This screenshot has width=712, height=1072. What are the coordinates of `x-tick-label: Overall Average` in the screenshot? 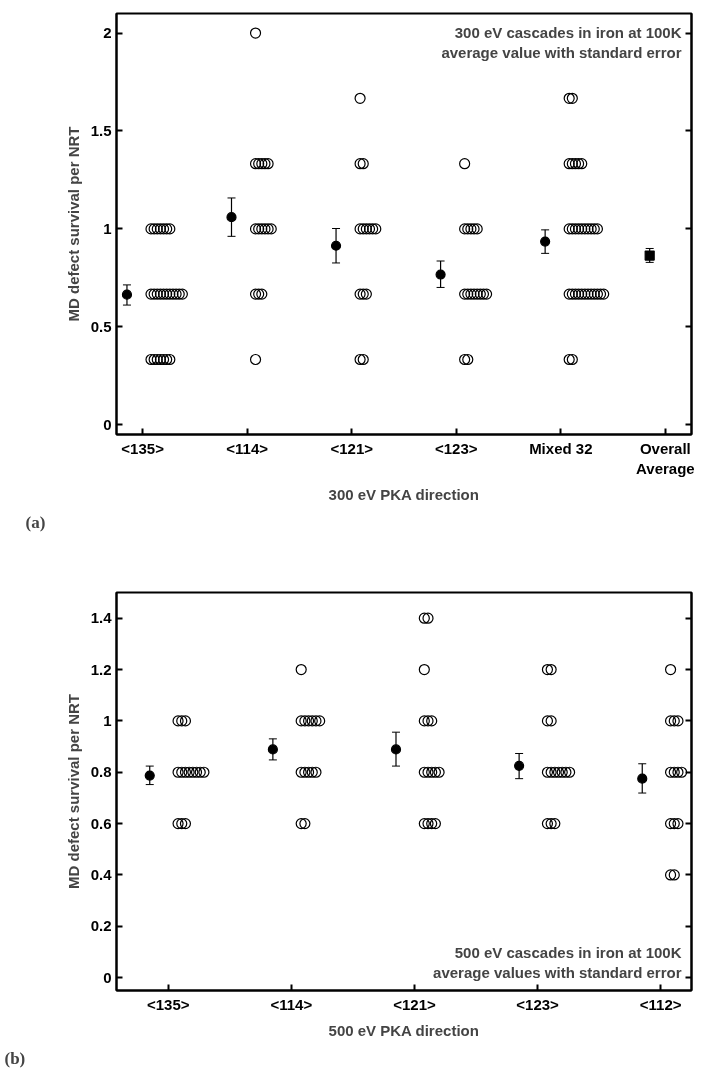 It's located at (665, 458).